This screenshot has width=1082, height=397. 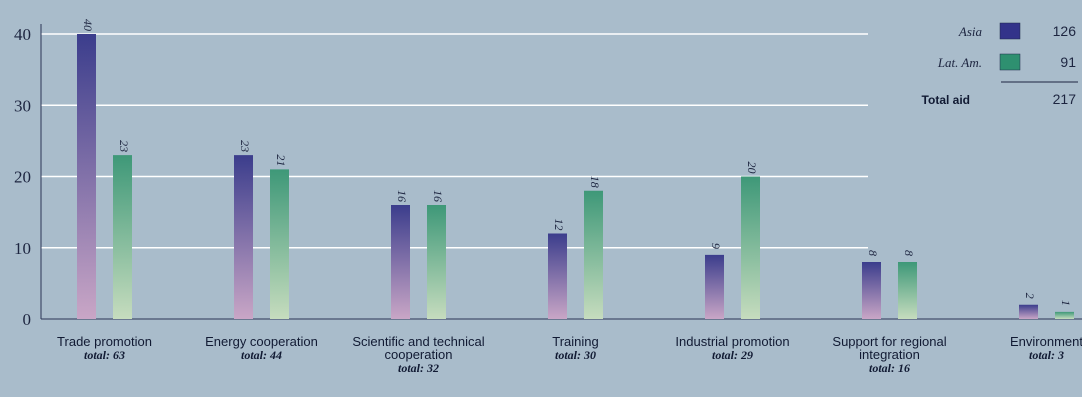 What do you see at coordinates (104, 355) in the screenshot?
I see `category-total: total: 63` at bounding box center [104, 355].